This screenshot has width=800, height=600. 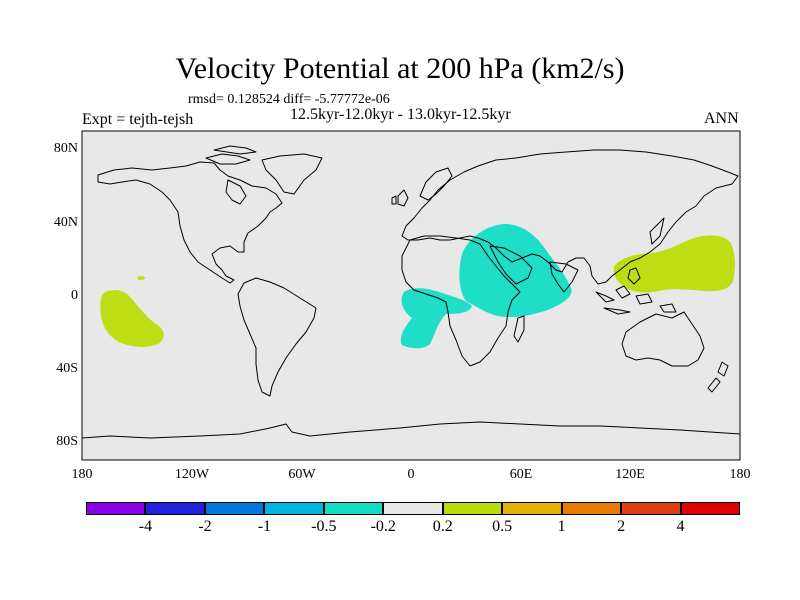 I want to click on coast-indonesia, so click(x=636, y=300).